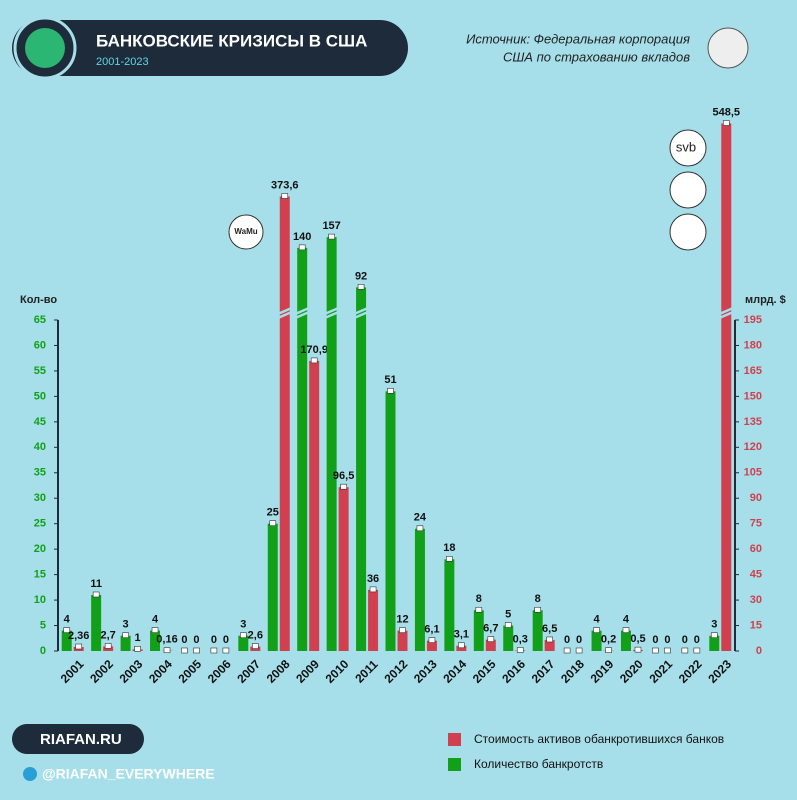  What do you see at coordinates (688, 232) in the screenshot?
I see `first-republic-logo` at bounding box center [688, 232].